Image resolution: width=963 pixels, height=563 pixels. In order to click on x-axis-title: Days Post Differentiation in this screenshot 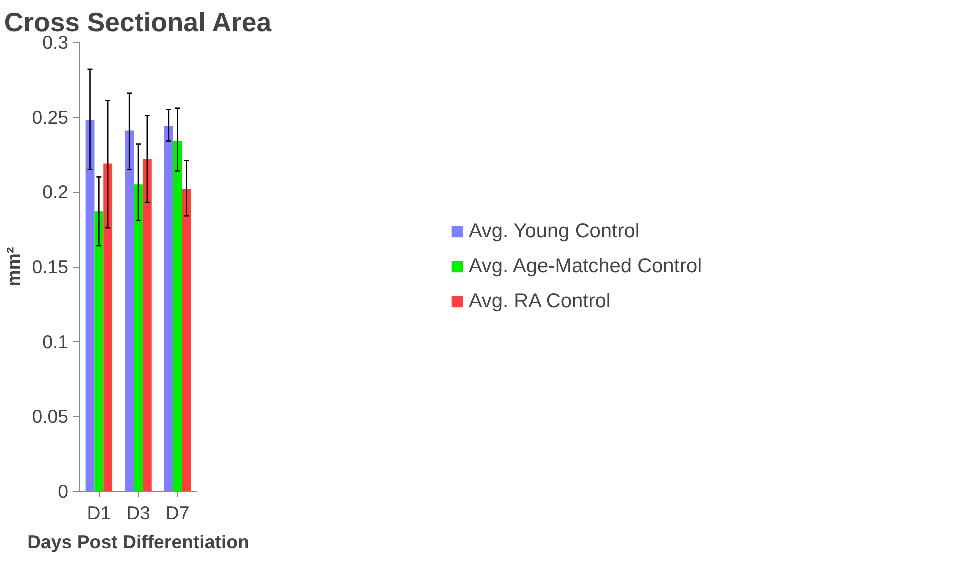, I will do `click(139, 542)`.